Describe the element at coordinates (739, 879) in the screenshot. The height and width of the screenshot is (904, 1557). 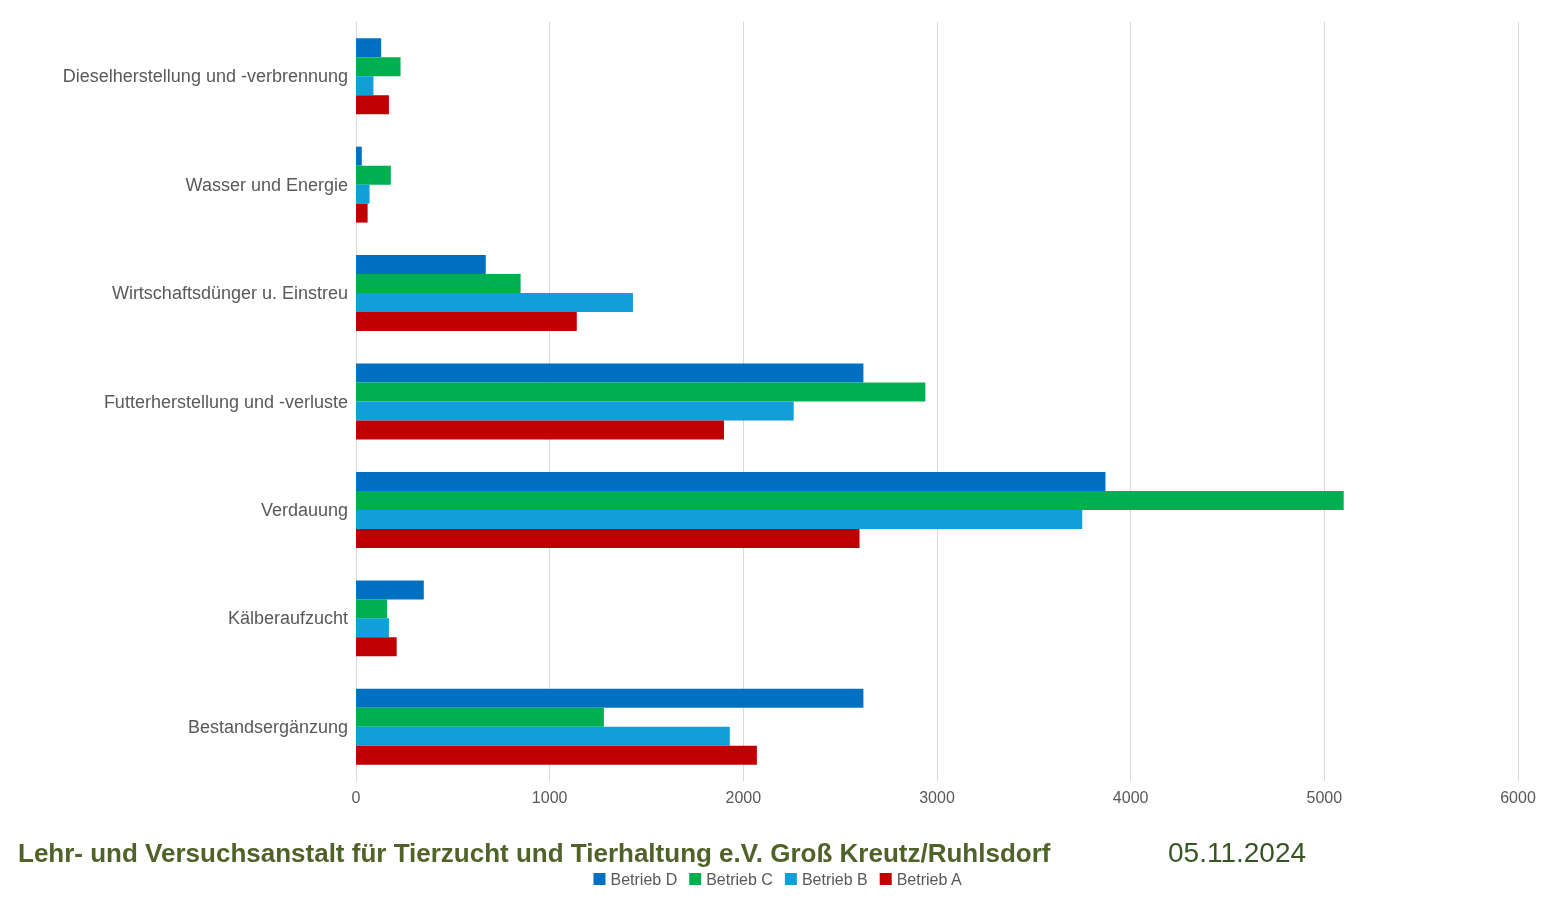
I see `legend-label: Betrieb C` at that location.